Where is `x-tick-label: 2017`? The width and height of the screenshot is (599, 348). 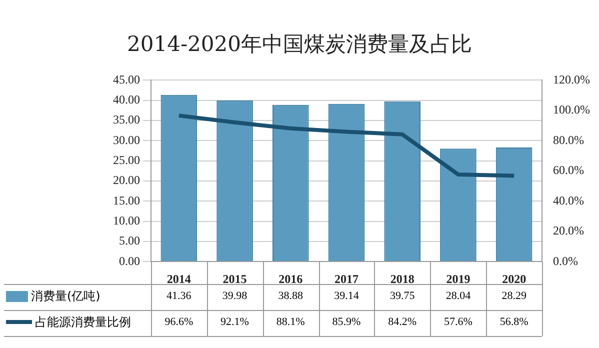 x-tick-label: 2017 is located at coordinates (346, 279).